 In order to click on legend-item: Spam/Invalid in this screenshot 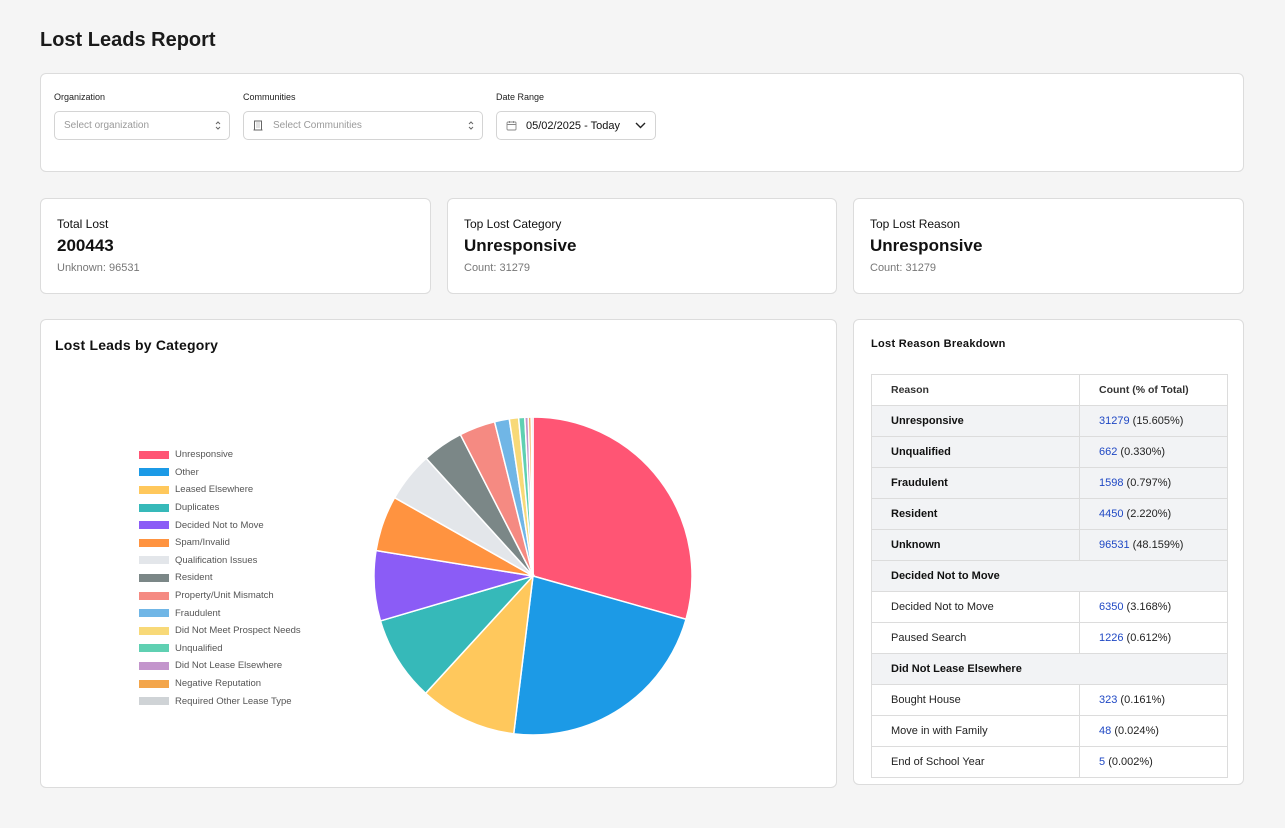, I will do `click(220, 543)`.